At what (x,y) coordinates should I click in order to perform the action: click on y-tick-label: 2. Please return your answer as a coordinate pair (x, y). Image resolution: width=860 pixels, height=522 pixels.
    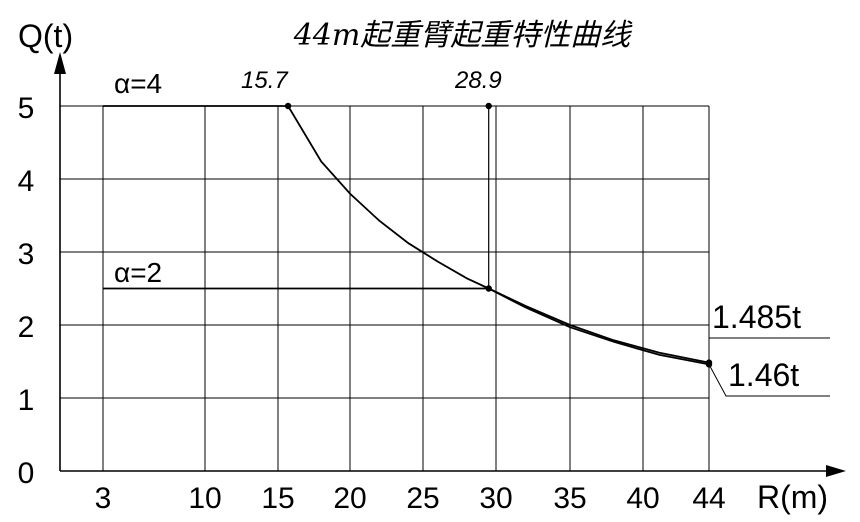
    Looking at the image, I should click on (26, 327).